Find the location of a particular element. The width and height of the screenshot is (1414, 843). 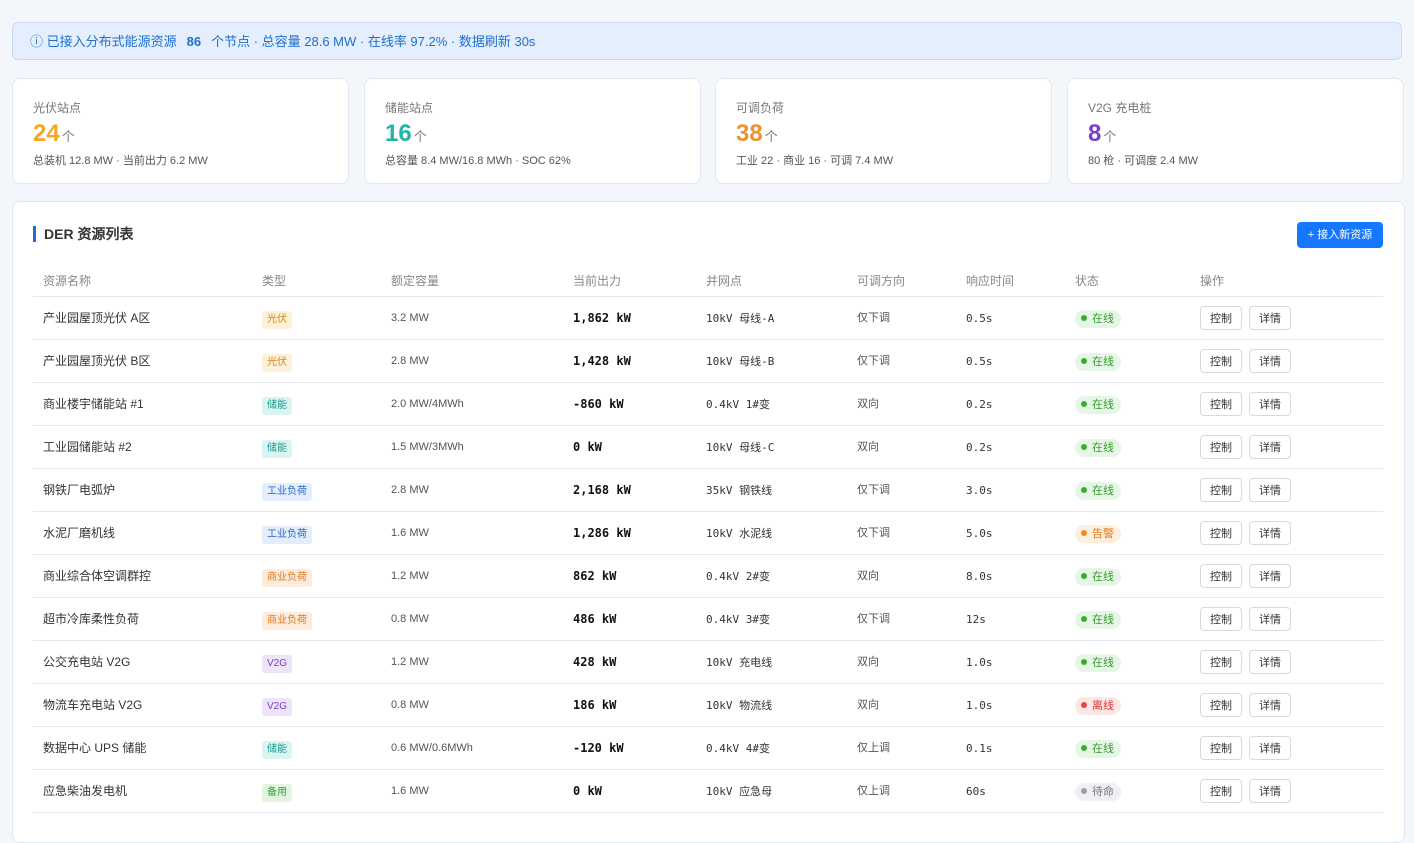

current-output: 862 kW is located at coordinates (595, 576).